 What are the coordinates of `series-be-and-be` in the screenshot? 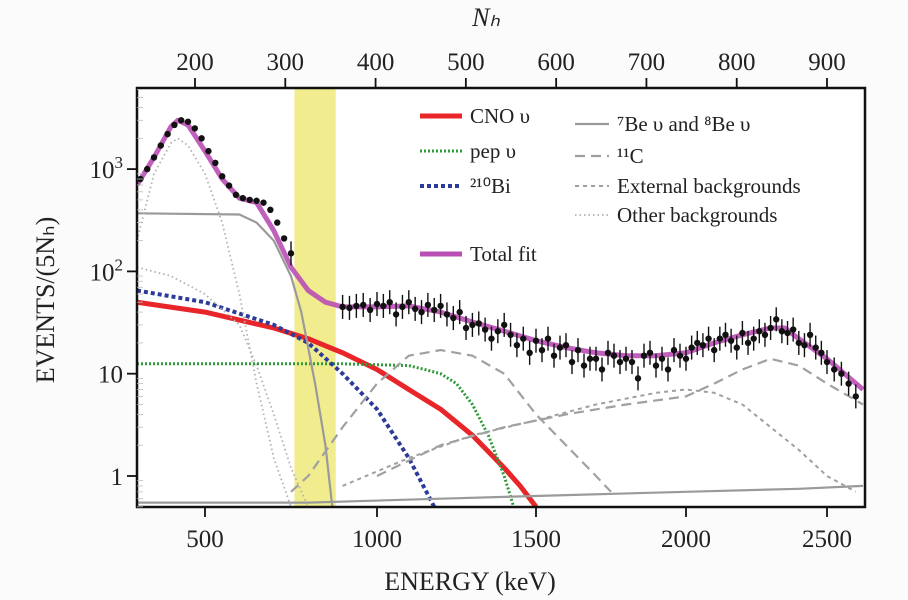 It's located at (235, 359).